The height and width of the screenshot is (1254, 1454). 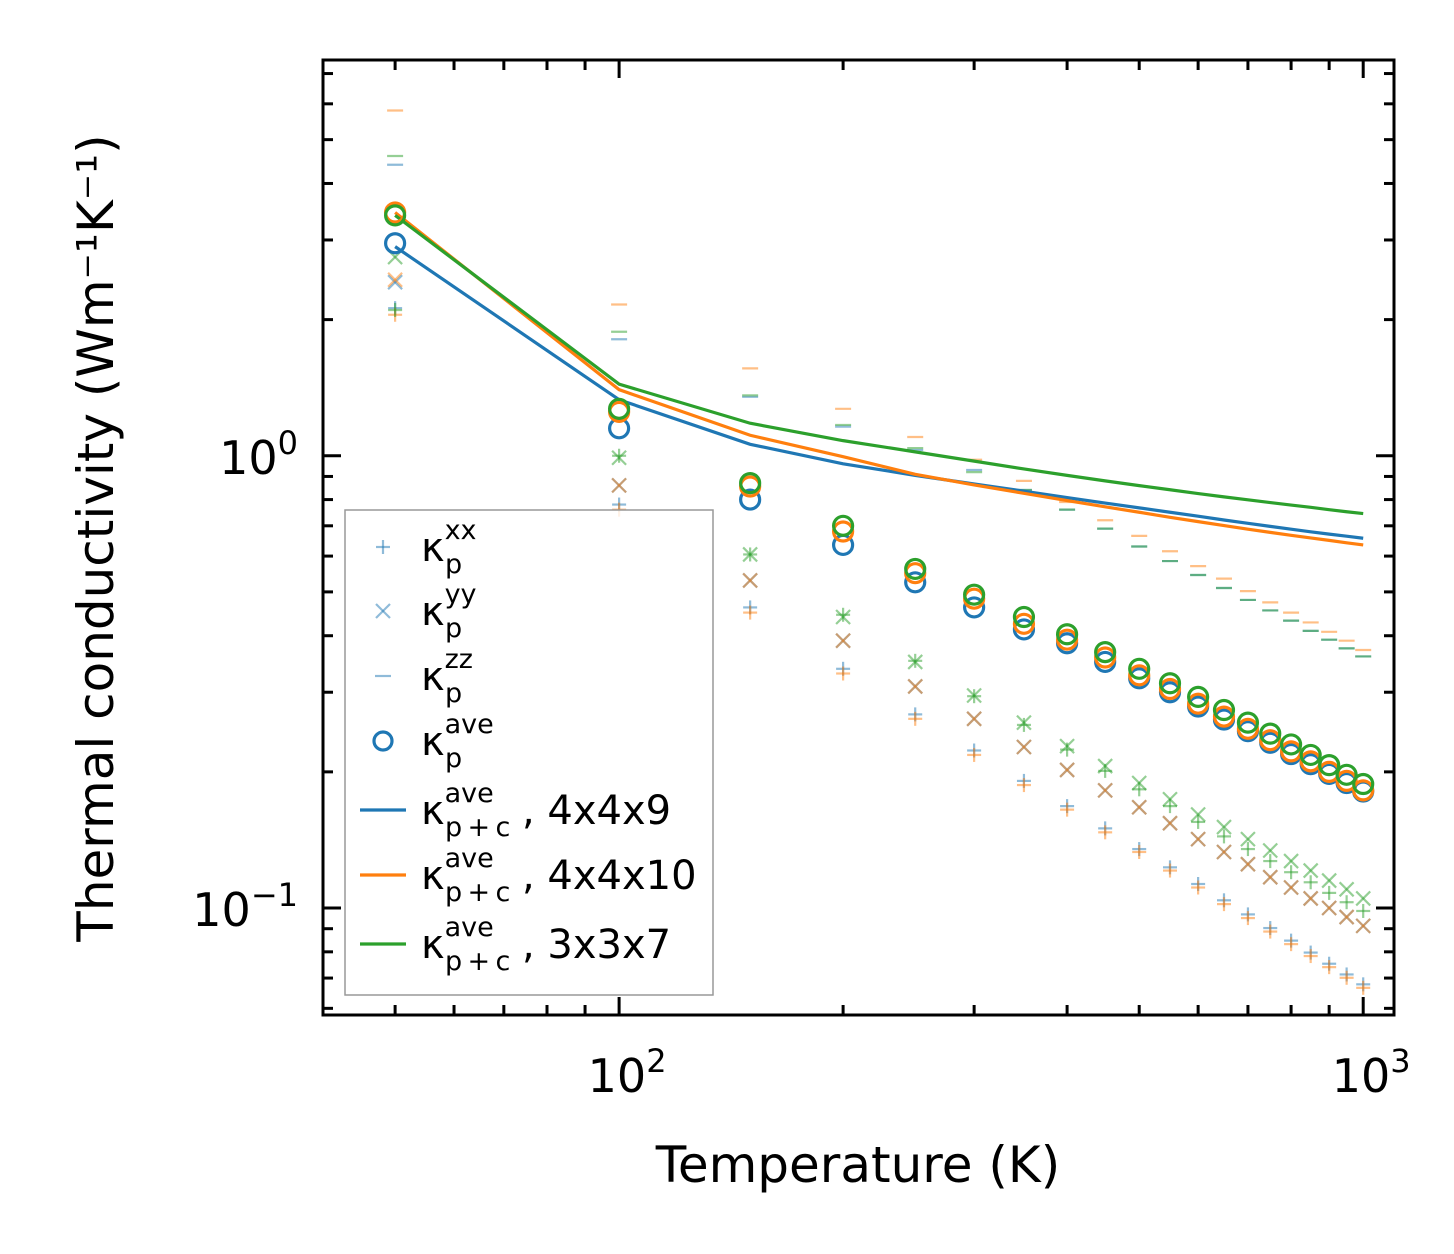 What do you see at coordinates (395, 243) in the screenshot?
I see `kave-point-4x4x9` at bounding box center [395, 243].